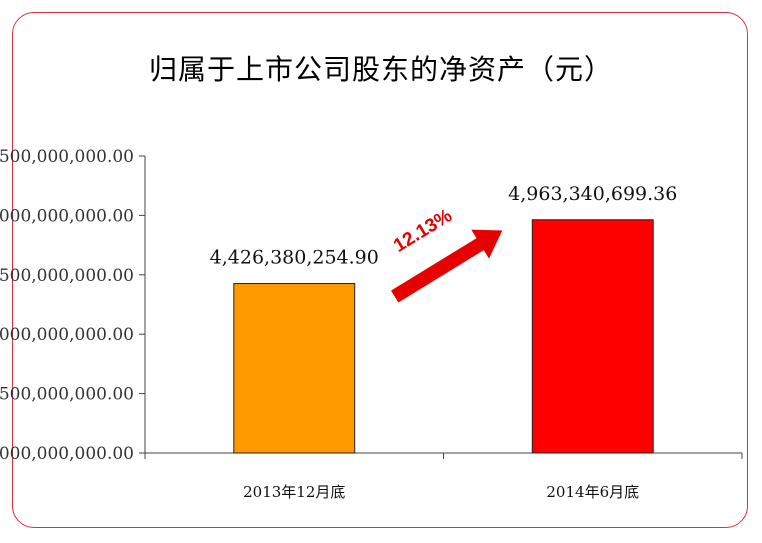 This screenshot has height=543, width=762. I want to click on data-label: 4,426,380,254.90, so click(294, 258).